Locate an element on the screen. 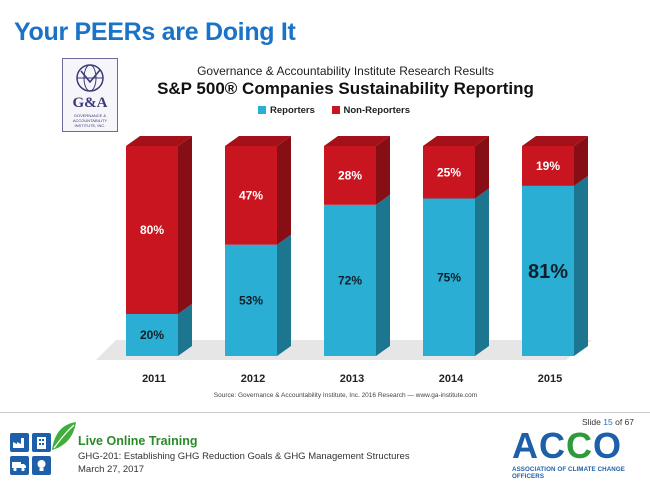 This screenshot has width=650, height=488. x-tick-label-2012: 2012 is located at coordinates (253, 379).